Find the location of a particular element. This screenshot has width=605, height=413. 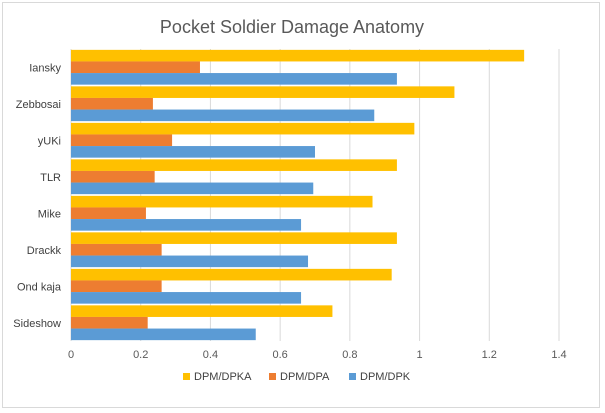

legend-label: DPM/DPKA is located at coordinates (223, 377).